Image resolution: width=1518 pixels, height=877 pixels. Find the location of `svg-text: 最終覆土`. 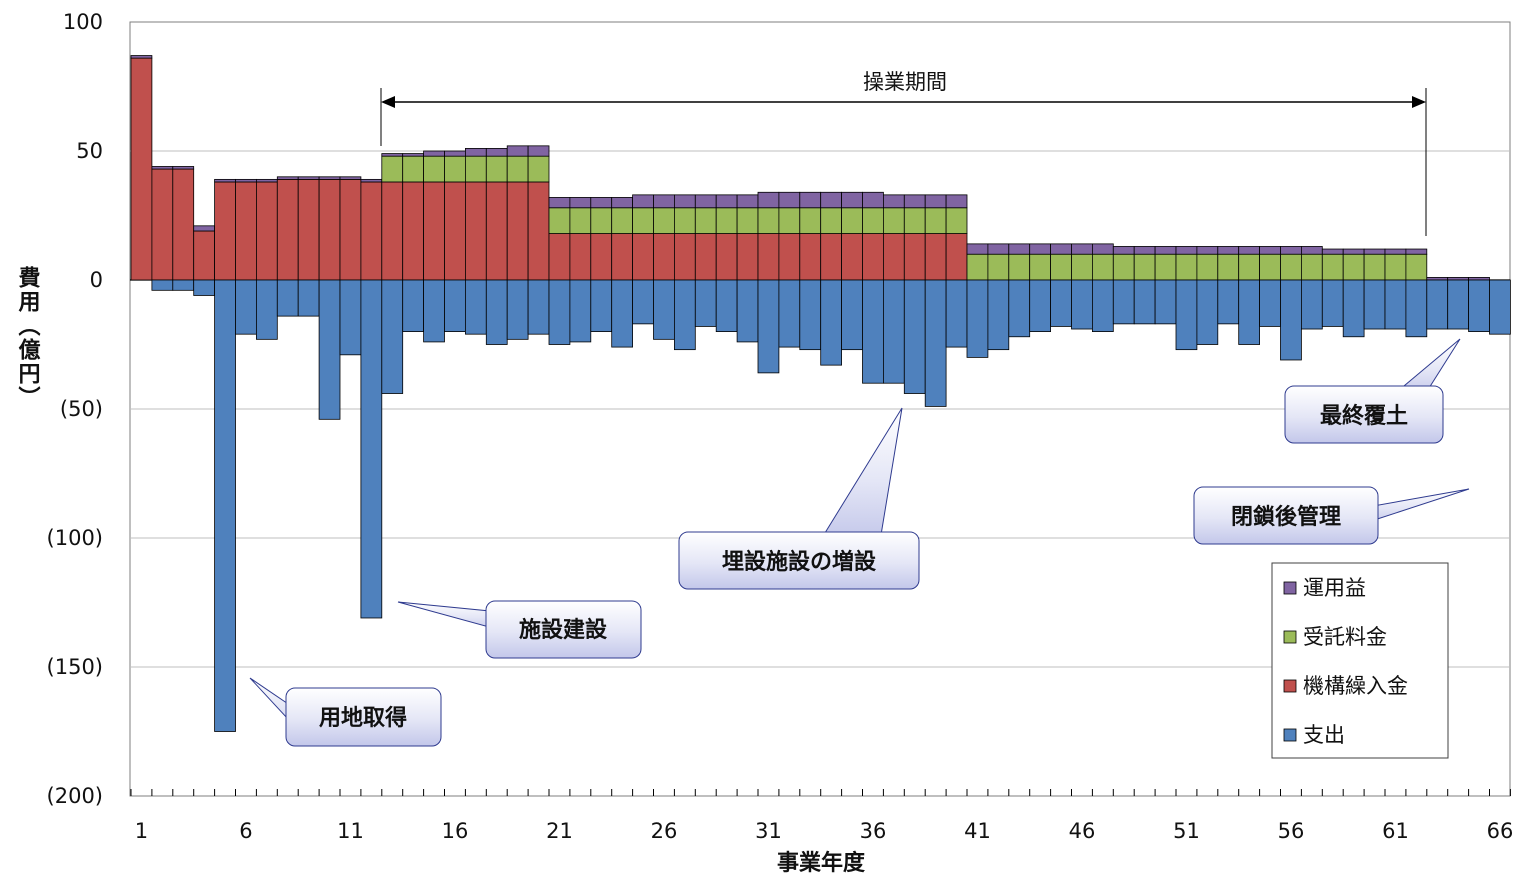

svg-text: 最終覆土 is located at coordinates (1364, 416).